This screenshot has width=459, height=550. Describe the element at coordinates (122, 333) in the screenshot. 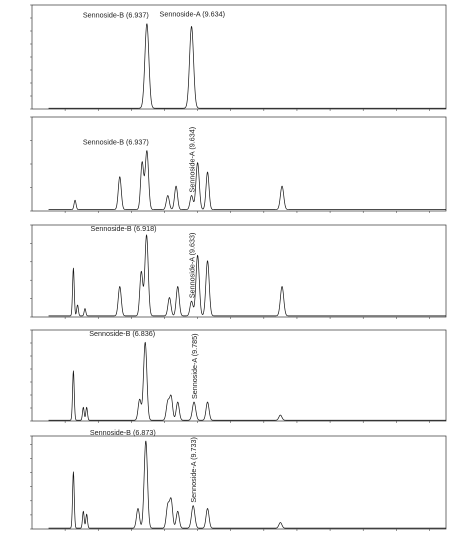

I see `peak-annotation: Sennoside-B (6.836)` at that location.